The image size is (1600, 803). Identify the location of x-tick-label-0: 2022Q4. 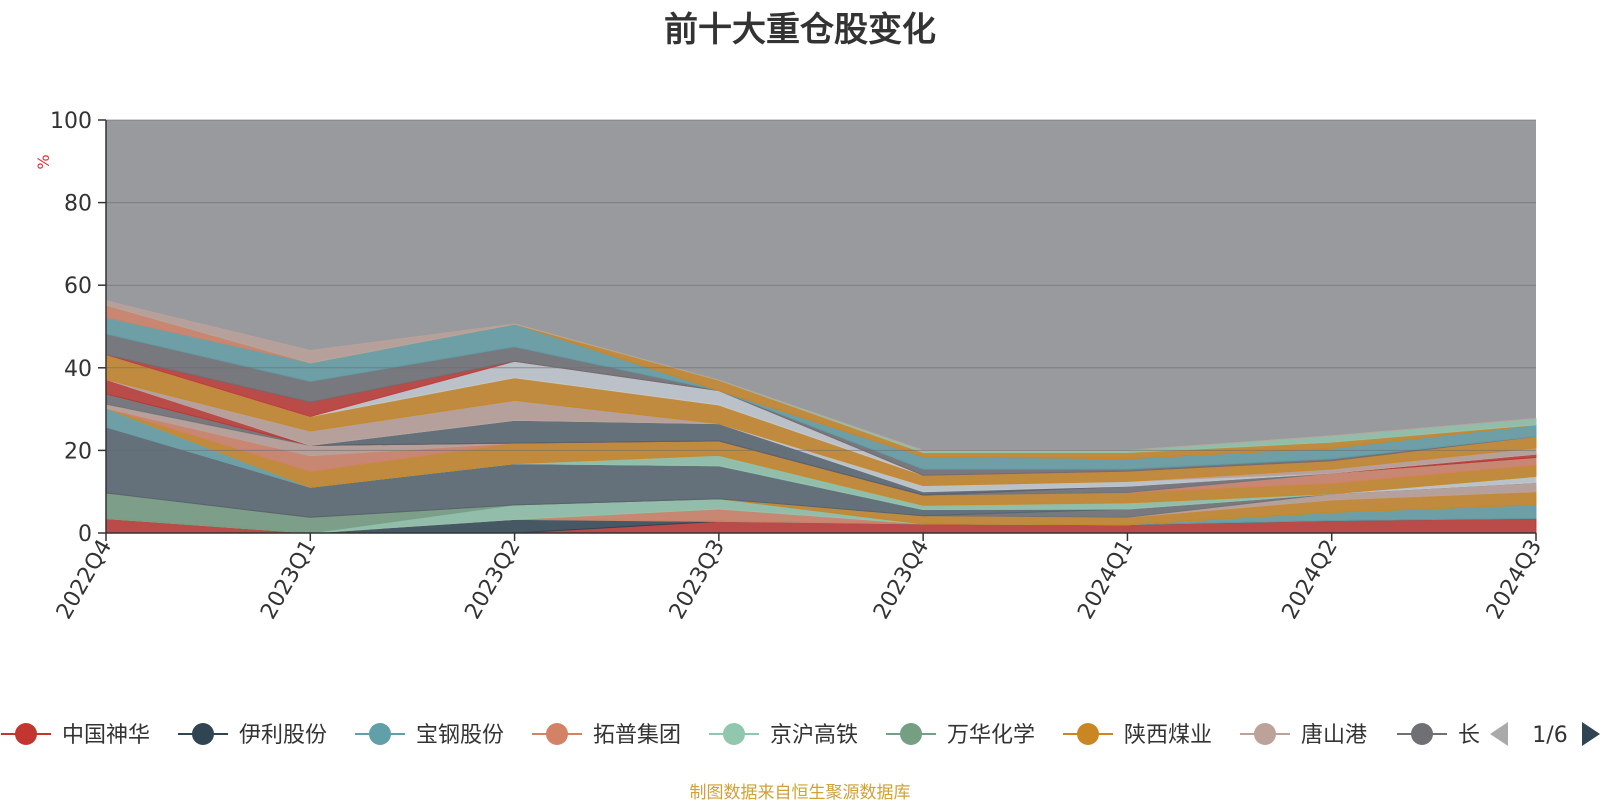
(84, 580).